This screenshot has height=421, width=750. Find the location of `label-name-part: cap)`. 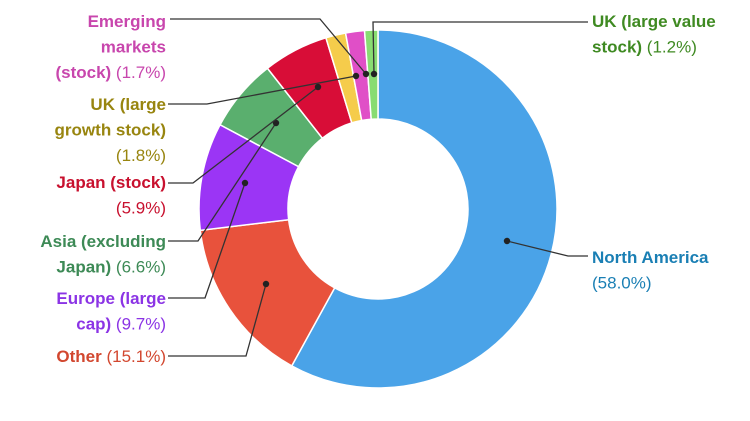

label-name-part: cap) is located at coordinates (93, 324).